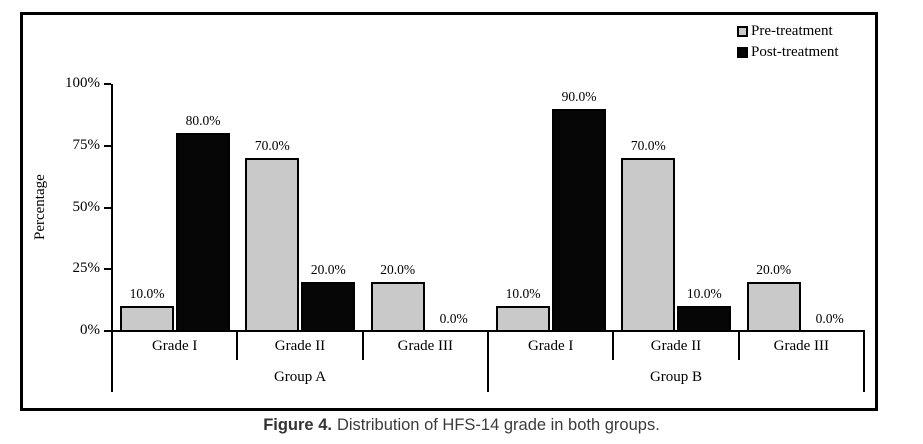  What do you see at coordinates (579, 96) in the screenshot?
I see `bar-value-label: 90.0%` at bounding box center [579, 96].